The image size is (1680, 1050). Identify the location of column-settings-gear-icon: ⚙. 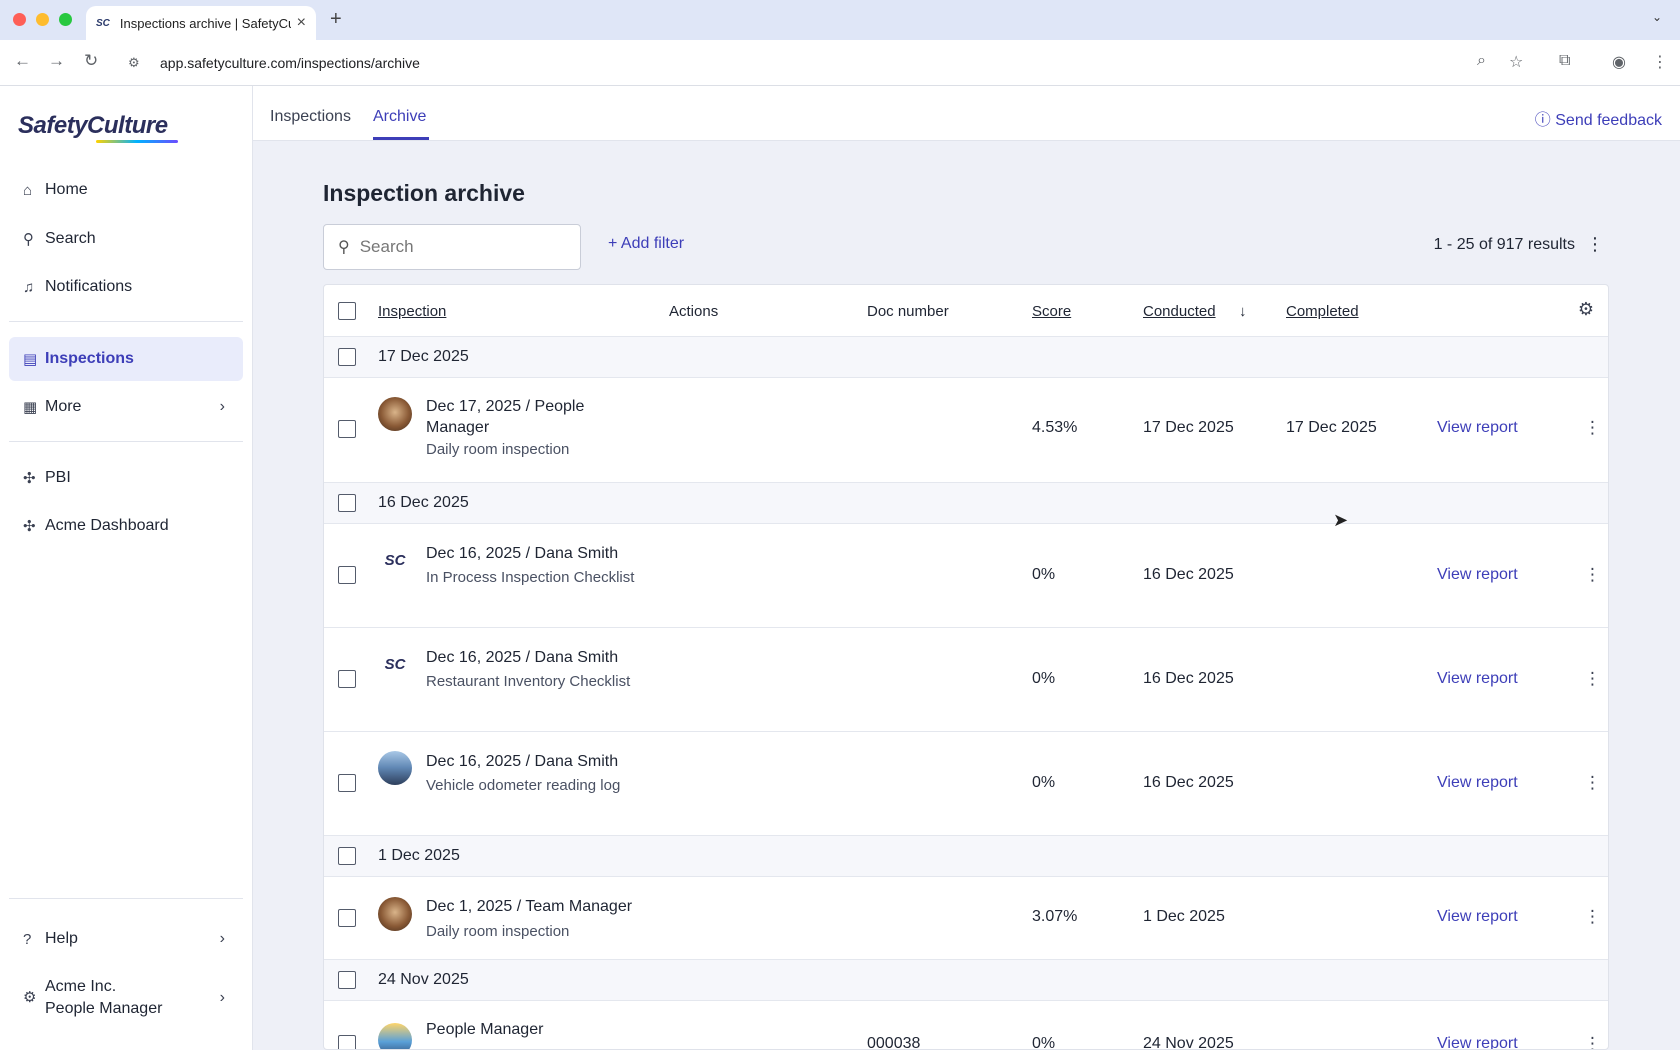
(1585, 309).